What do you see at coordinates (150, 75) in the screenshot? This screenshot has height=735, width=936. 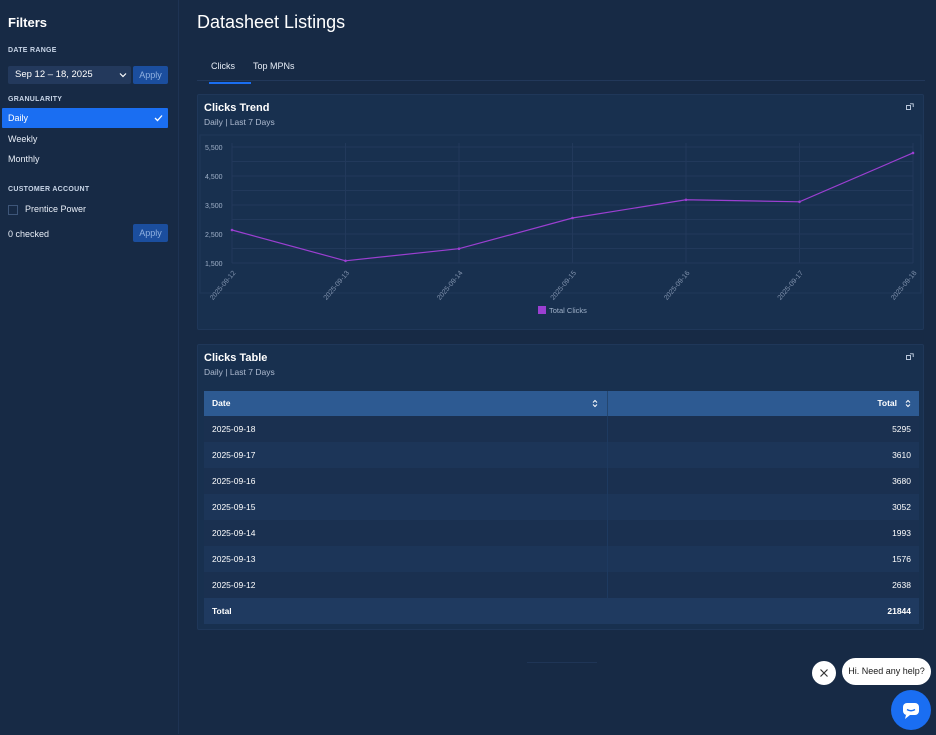 I see `date-apply-button: Apply` at bounding box center [150, 75].